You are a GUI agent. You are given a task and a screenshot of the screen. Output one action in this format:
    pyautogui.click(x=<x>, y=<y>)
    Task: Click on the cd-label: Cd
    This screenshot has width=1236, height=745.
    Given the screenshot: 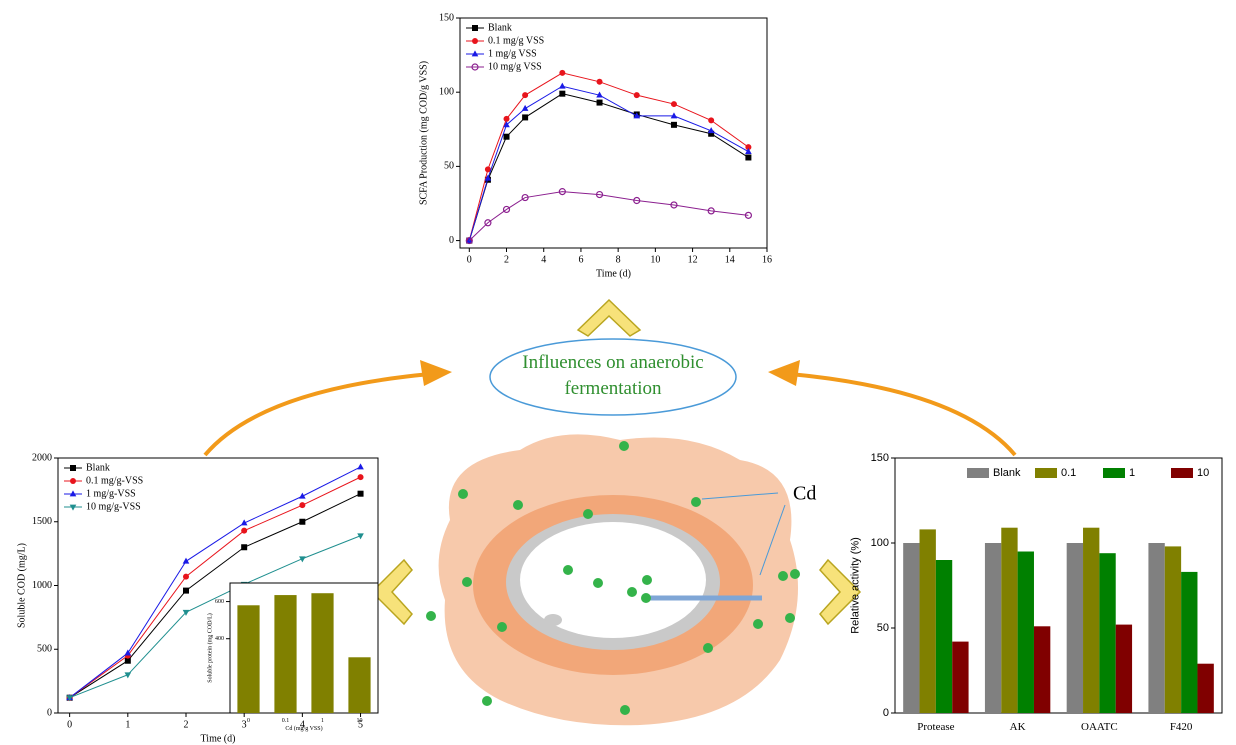 What is the action you would take?
    pyautogui.click(x=804, y=494)
    